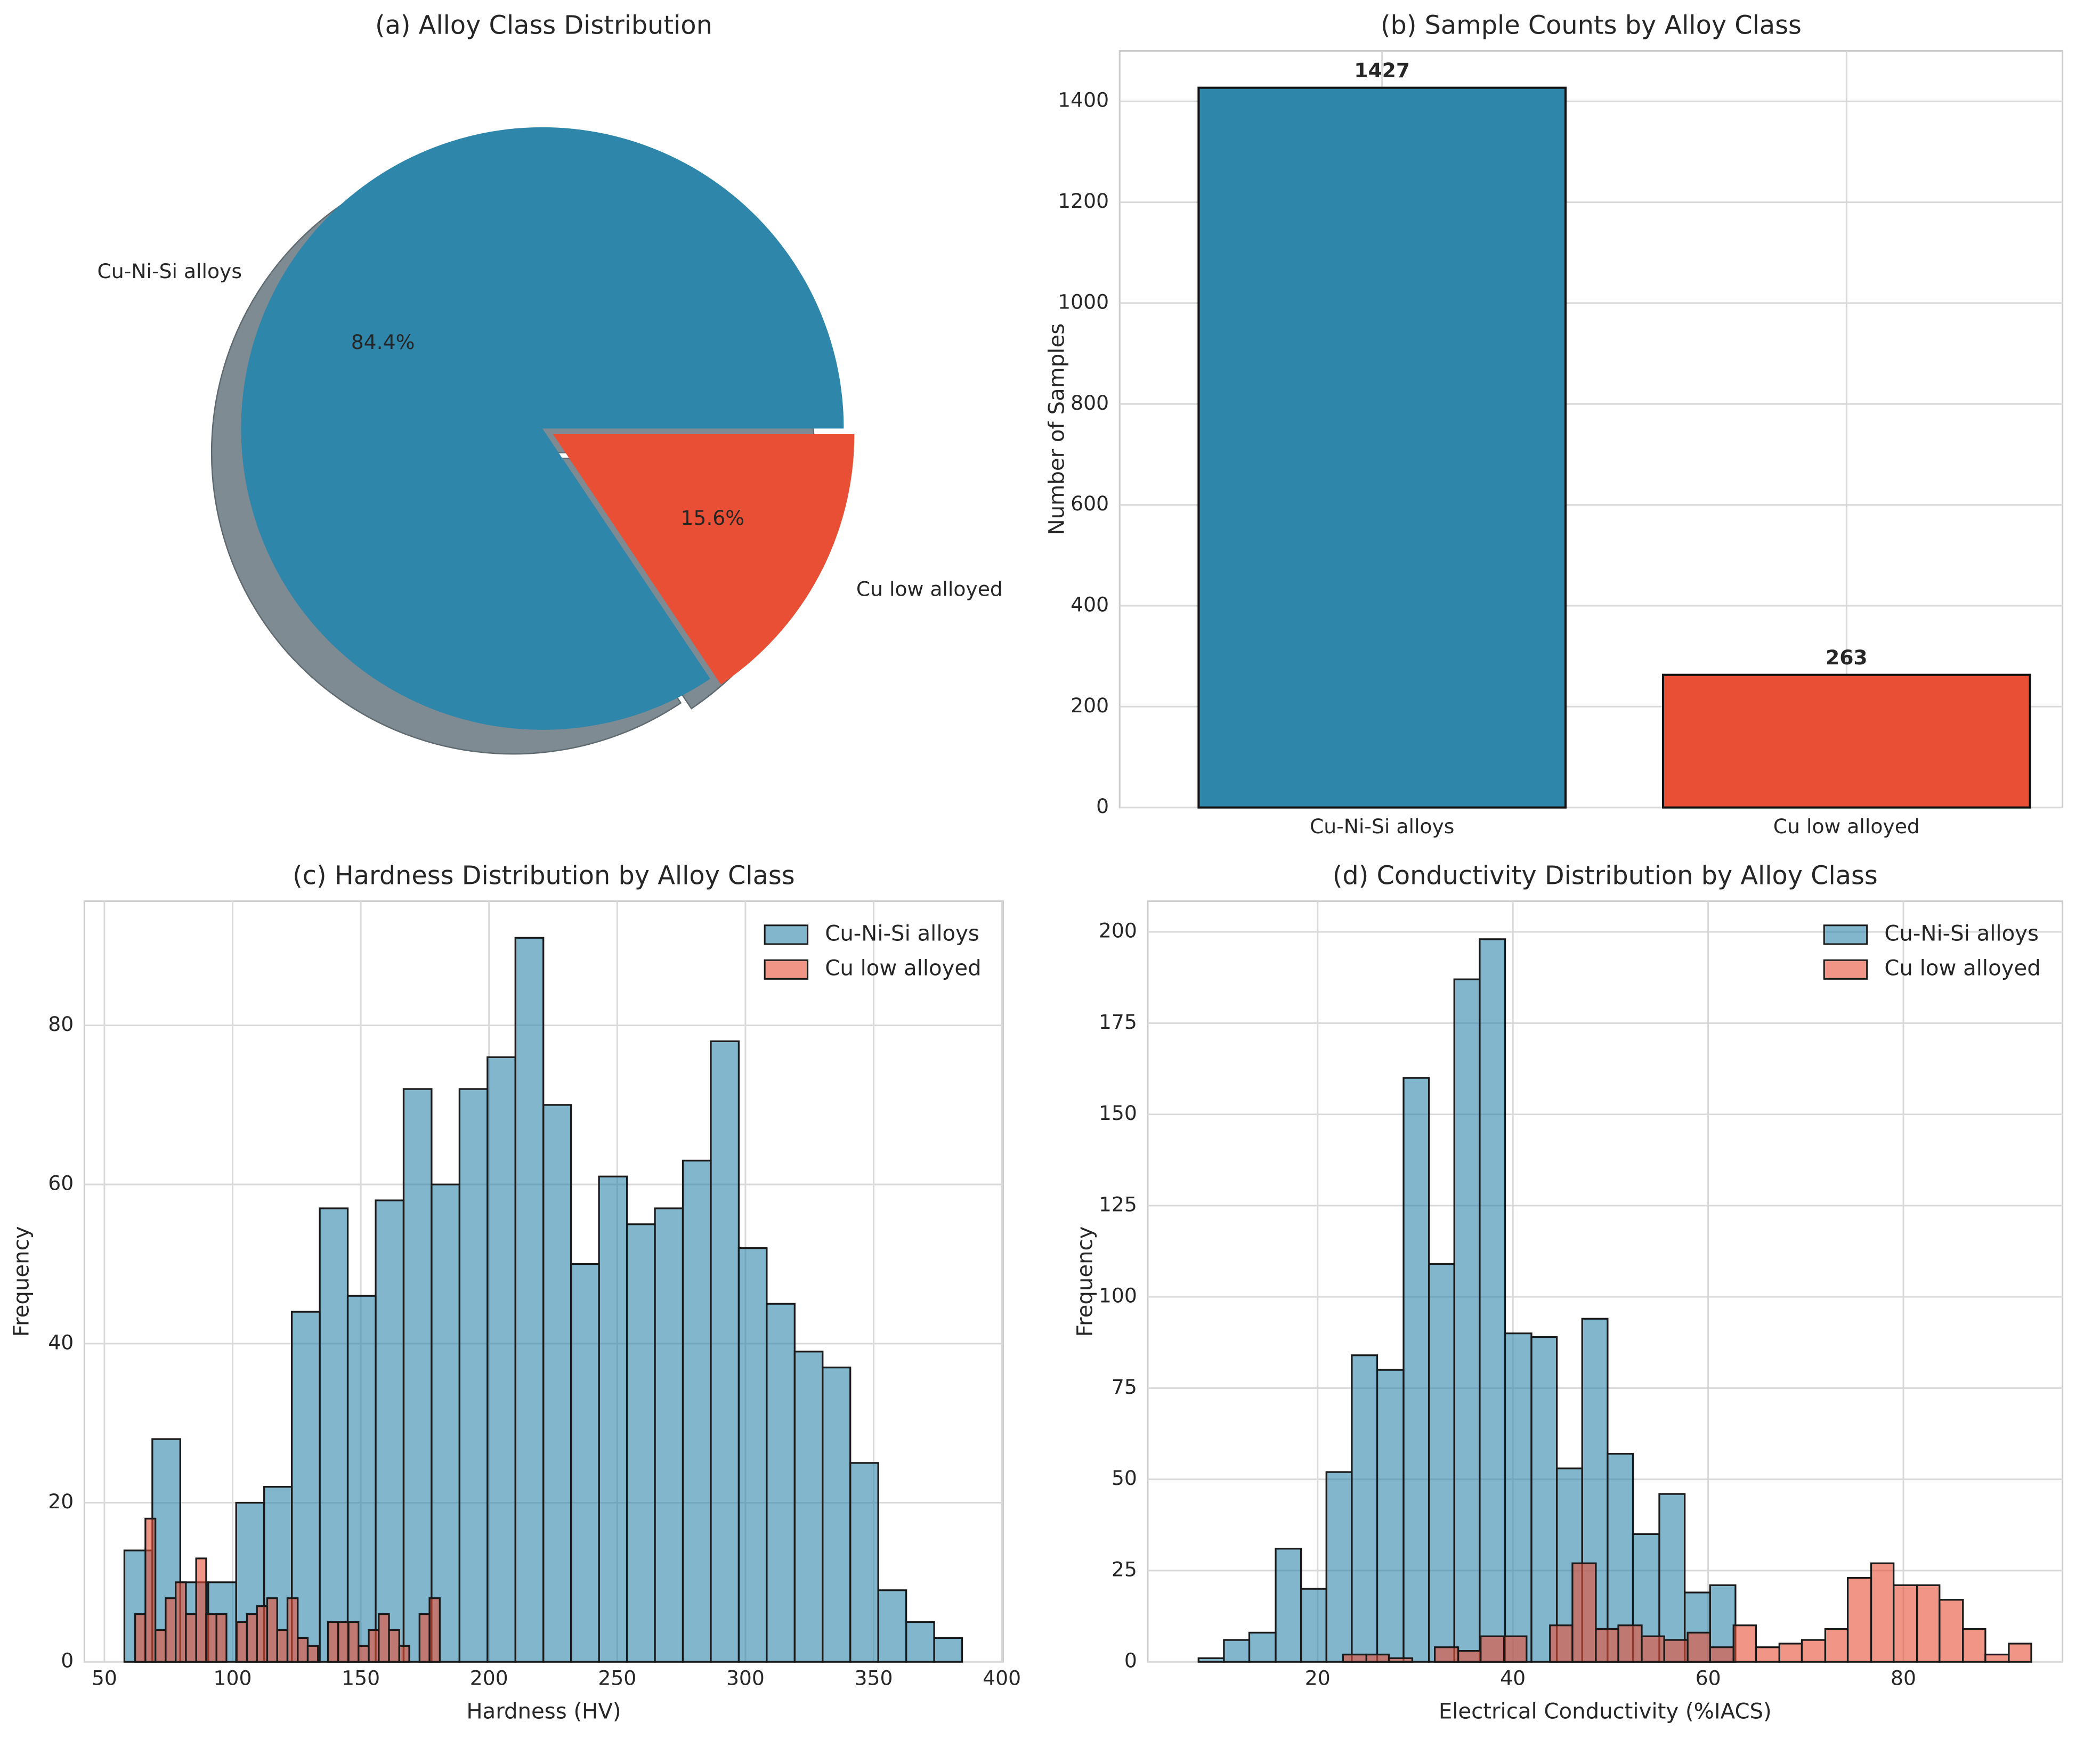  I want to click on legend-swatch, so click(787, 935).